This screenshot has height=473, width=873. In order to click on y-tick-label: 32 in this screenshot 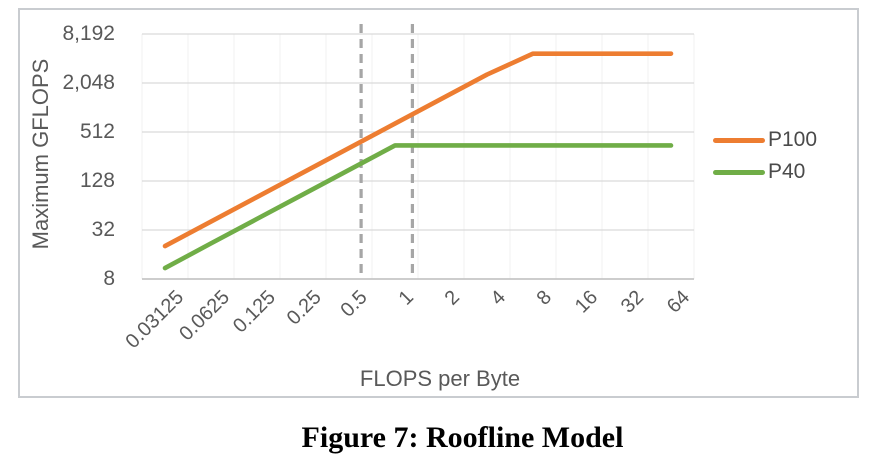, I will do `click(103, 229)`.